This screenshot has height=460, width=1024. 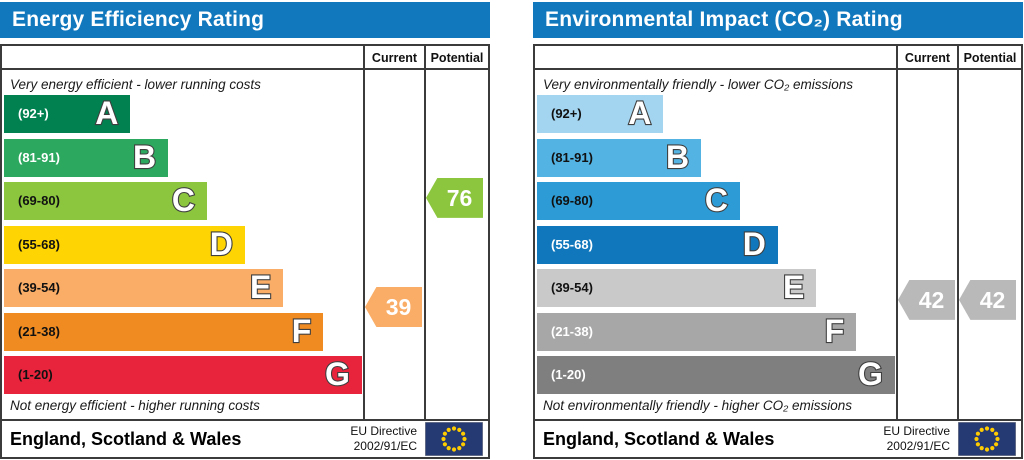 What do you see at coordinates (926, 299) in the screenshot?
I see `current-rating-arrow: 42` at bounding box center [926, 299].